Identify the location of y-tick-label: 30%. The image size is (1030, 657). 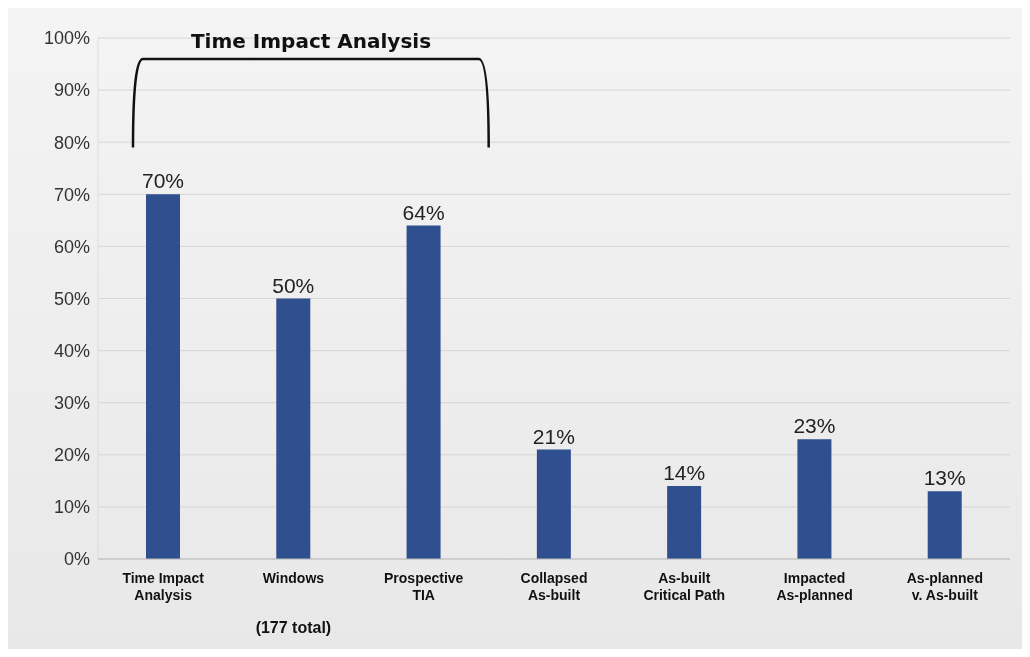
(71, 403).